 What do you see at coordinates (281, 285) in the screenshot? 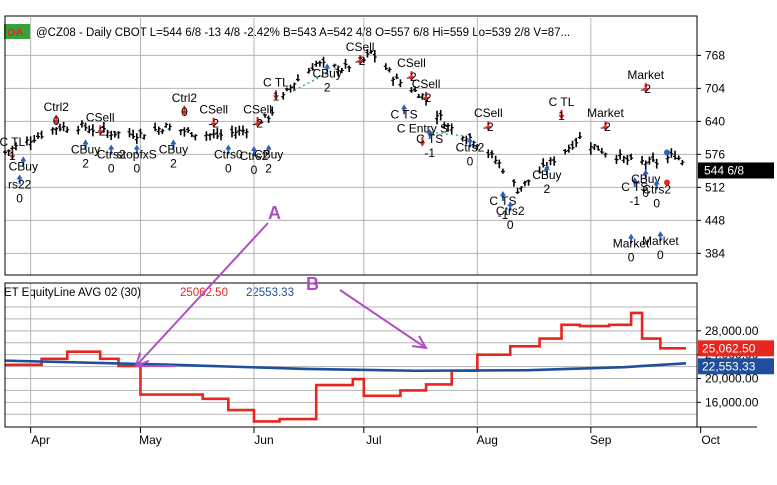
I see `annotation-layer: A B` at bounding box center [281, 285].